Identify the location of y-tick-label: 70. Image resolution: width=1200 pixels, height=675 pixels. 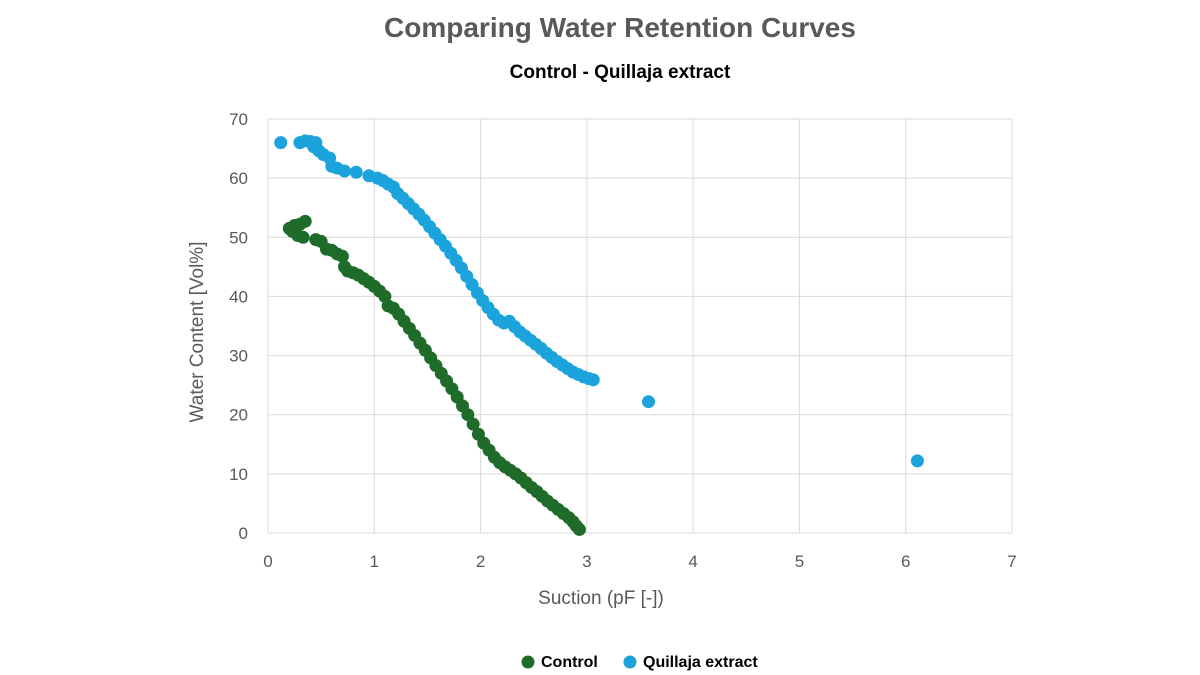
(238, 119).